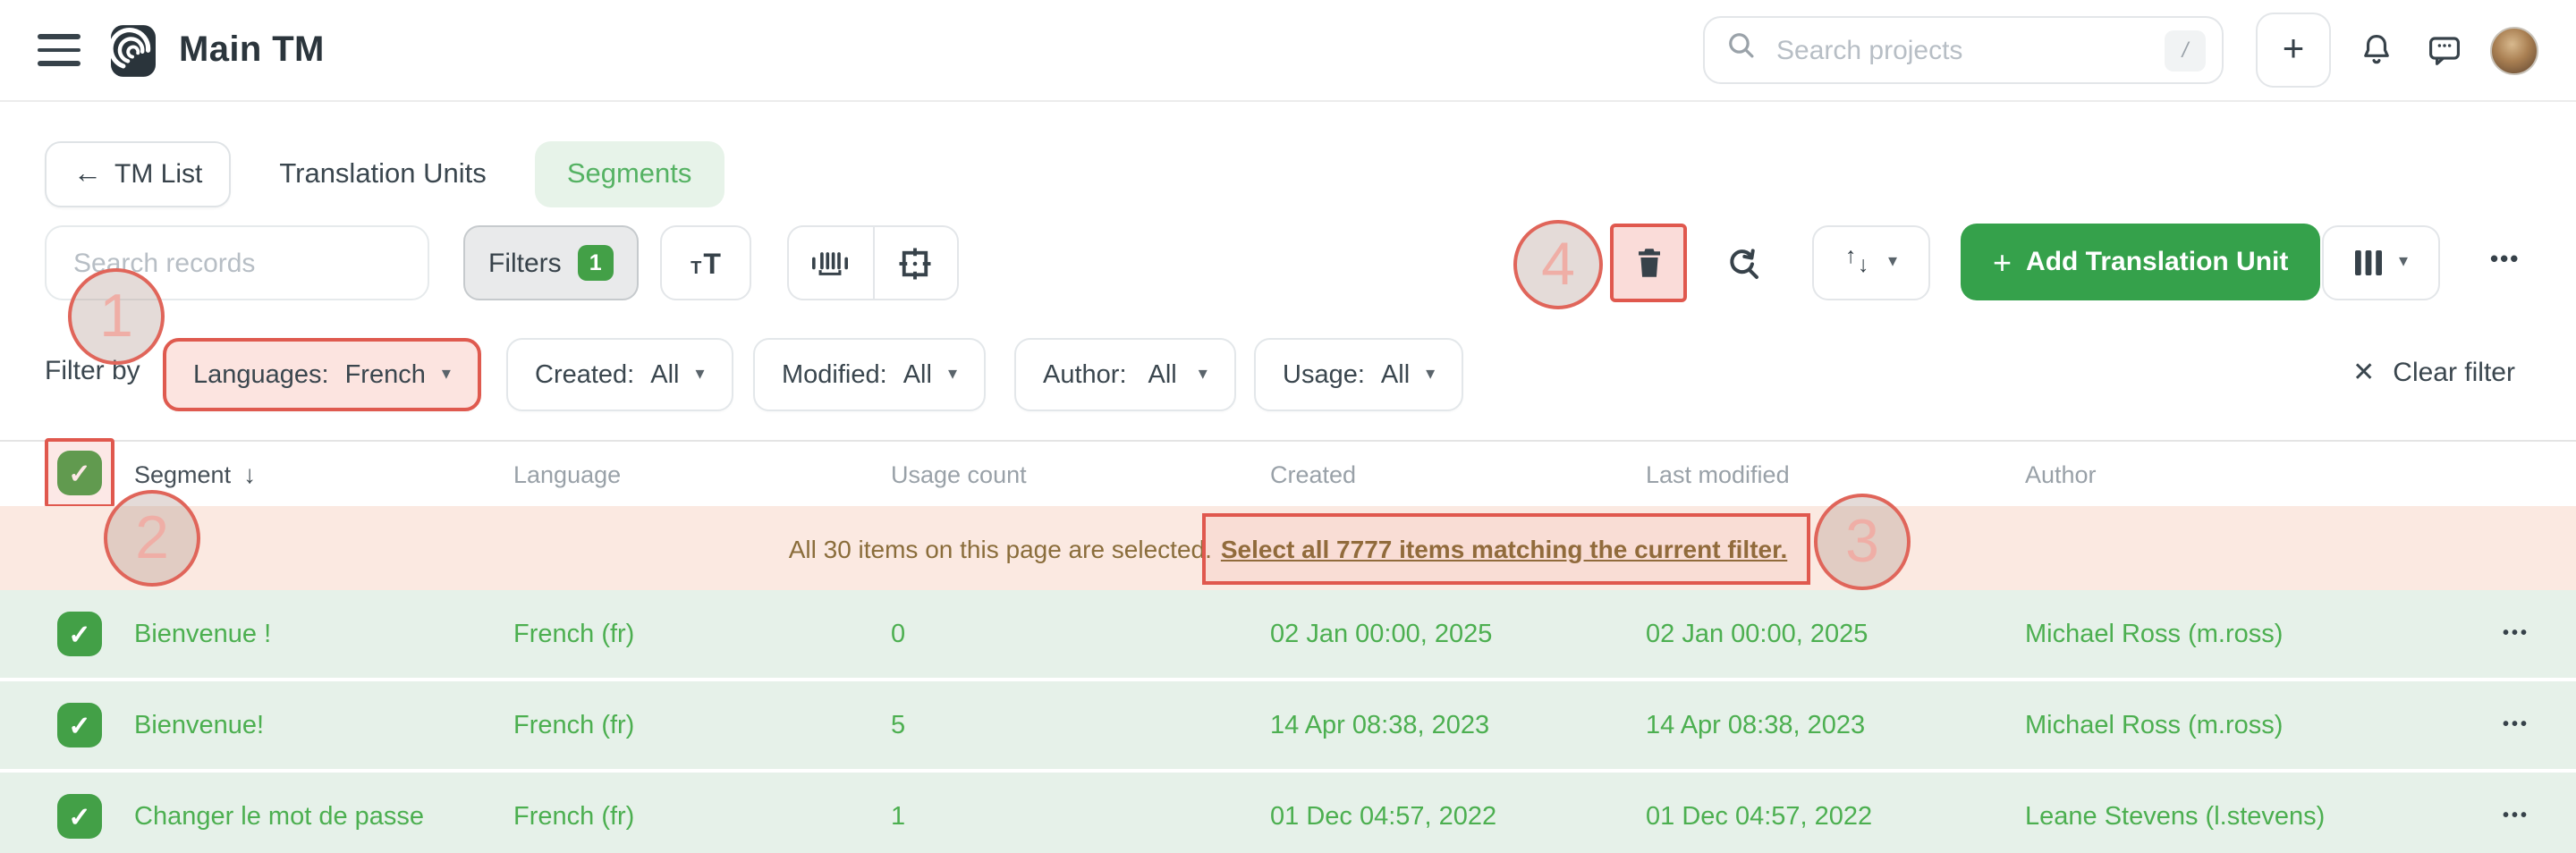  What do you see at coordinates (158, 174) in the screenshot?
I see `back-button-label: TM List` at bounding box center [158, 174].